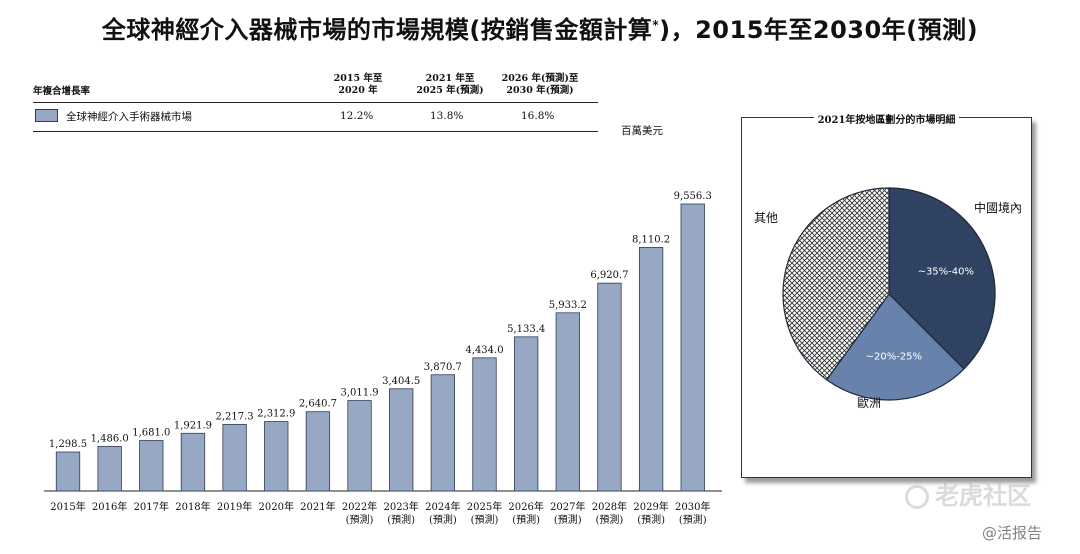  Describe the element at coordinates (526, 329) in the screenshot. I see `bar-value-label: 5,133.4` at that location.